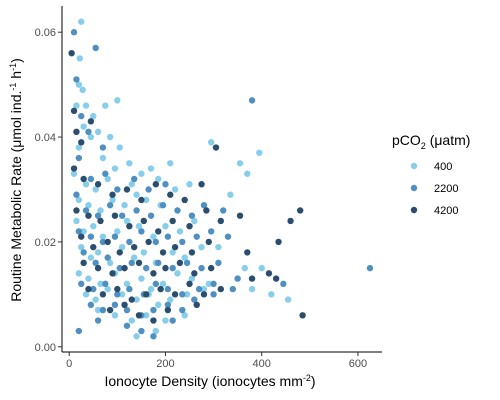 This screenshot has height=400, width=500. What do you see at coordinates (431, 174) in the screenshot?
I see `legend: pCO2 (μatm) 400 2200 4200` at bounding box center [431, 174].